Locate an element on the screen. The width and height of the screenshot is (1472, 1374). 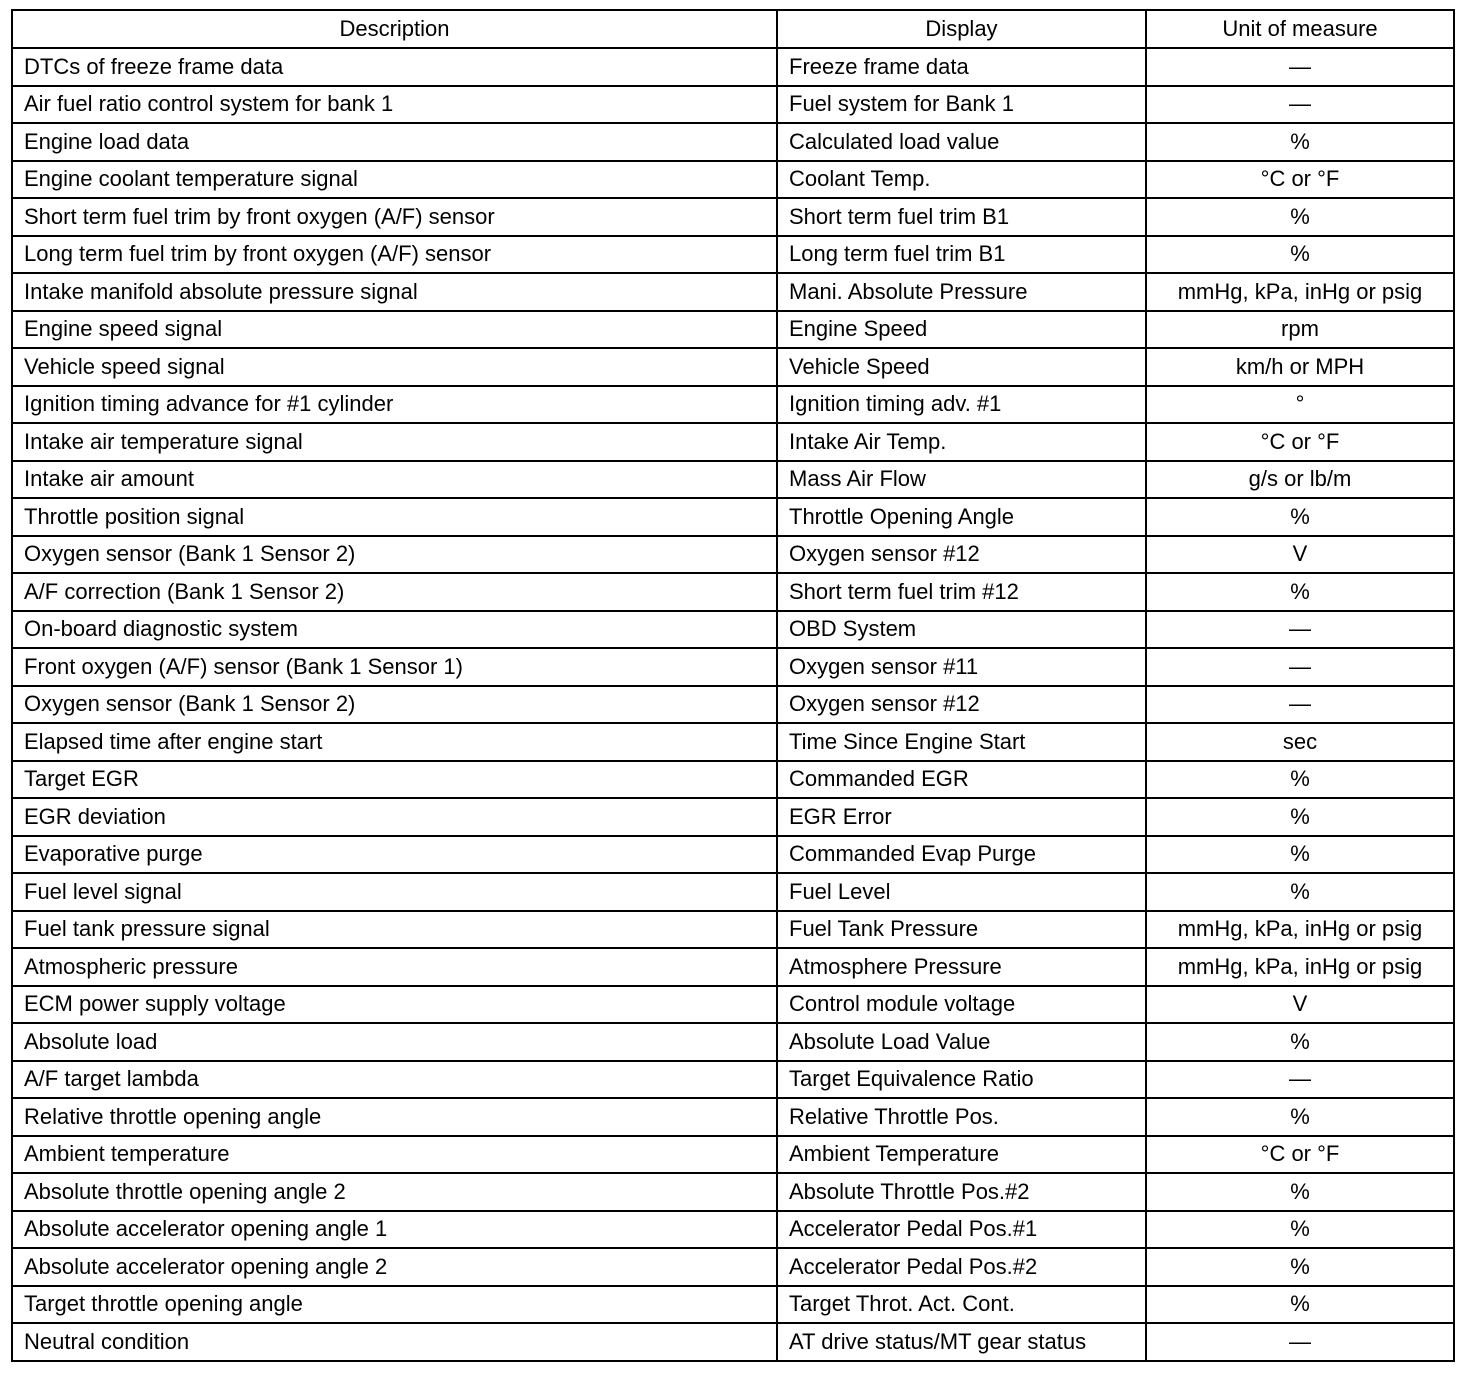
cell-display: Fuel system for Bank 1 is located at coordinates (961, 104).